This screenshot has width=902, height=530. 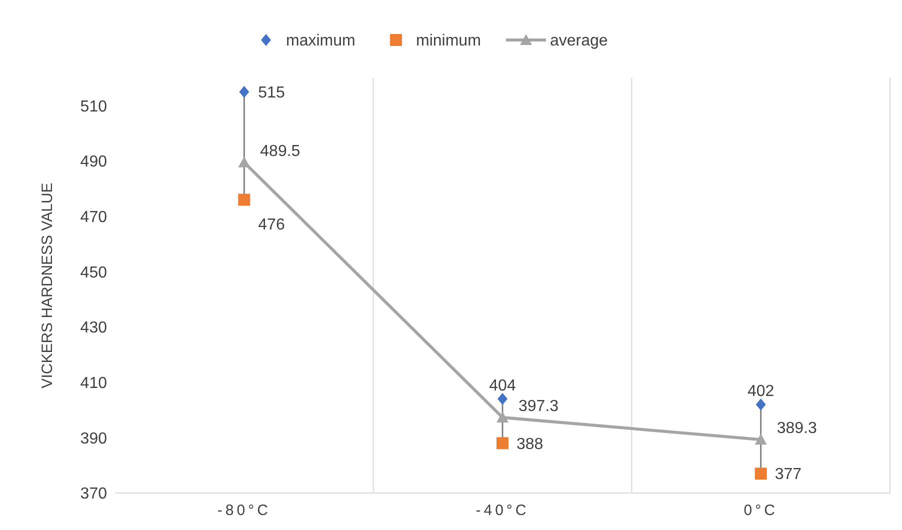 I want to click on legend-label: maximum, so click(x=321, y=41).